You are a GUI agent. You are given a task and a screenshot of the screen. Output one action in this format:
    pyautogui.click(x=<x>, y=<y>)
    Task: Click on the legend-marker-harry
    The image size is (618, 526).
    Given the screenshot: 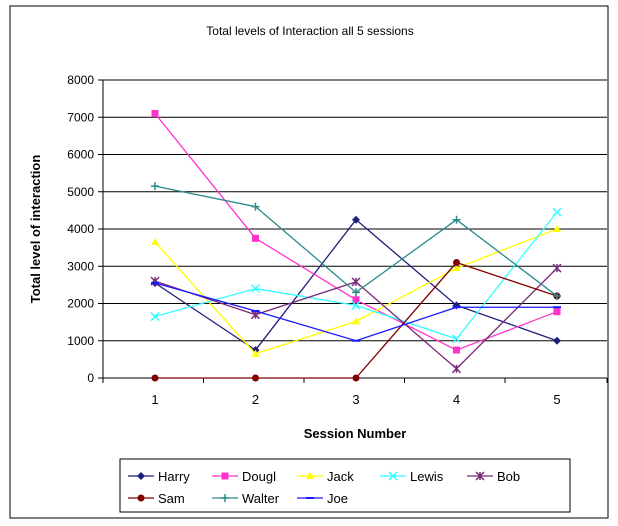 What is the action you would take?
    pyautogui.click(x=141, y=476)
    